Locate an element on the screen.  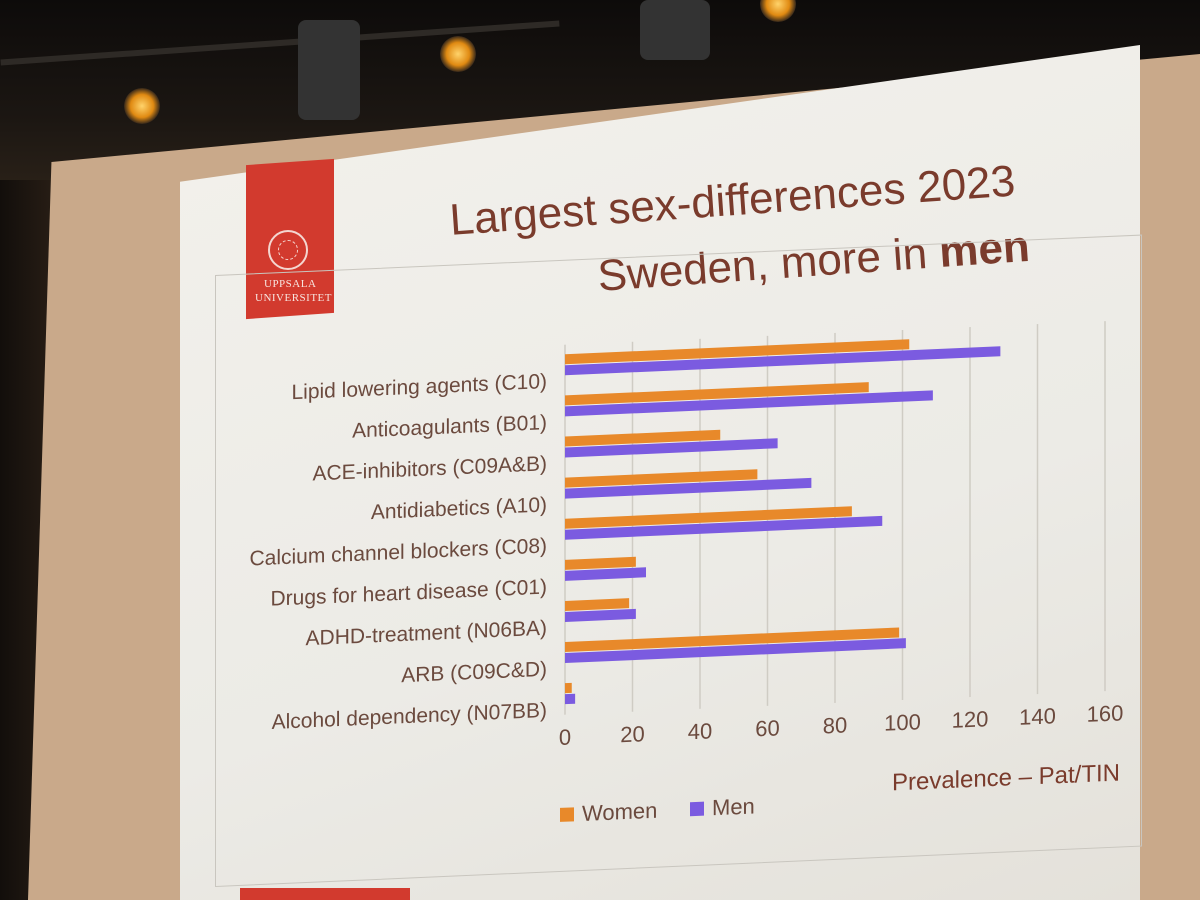
x-tick-label: 100 is located at coordinates (902, 722).